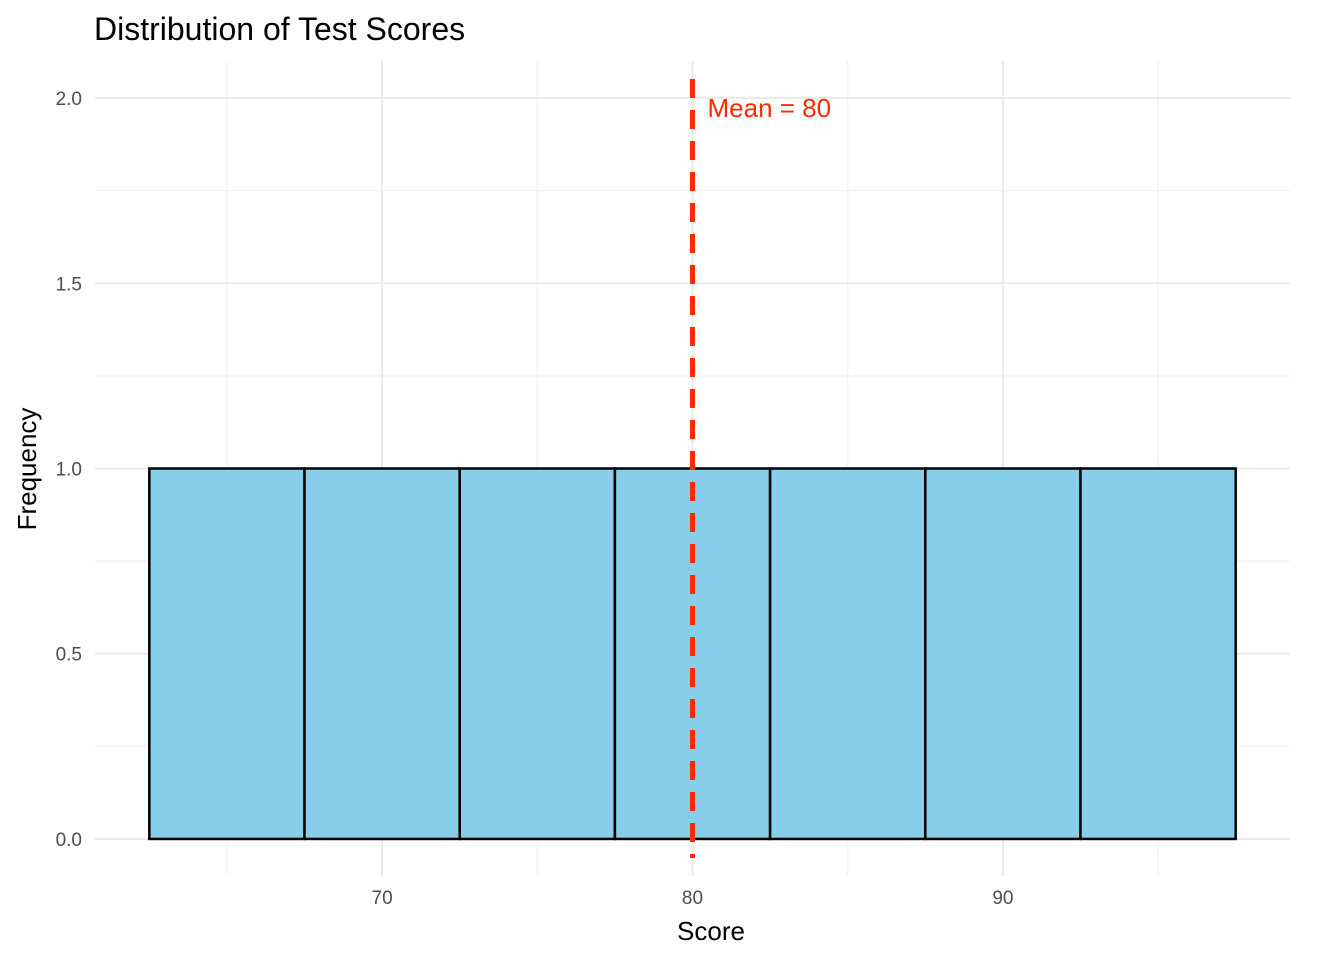  I want to click on y-tick-label: 0.0, so click(69, 840).